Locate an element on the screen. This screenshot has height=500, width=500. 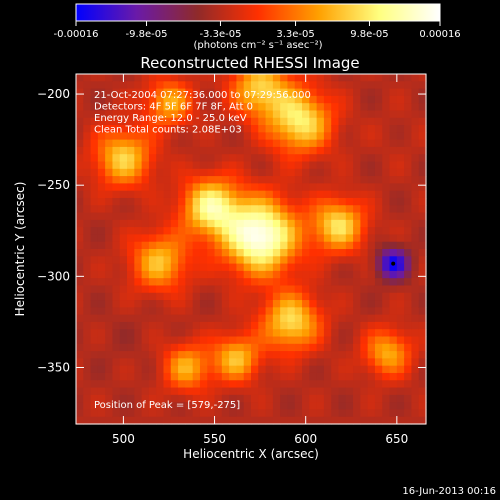
info-line: Energy Range: 12.0 - 25.0 keV is located at coordinates (170, 118).